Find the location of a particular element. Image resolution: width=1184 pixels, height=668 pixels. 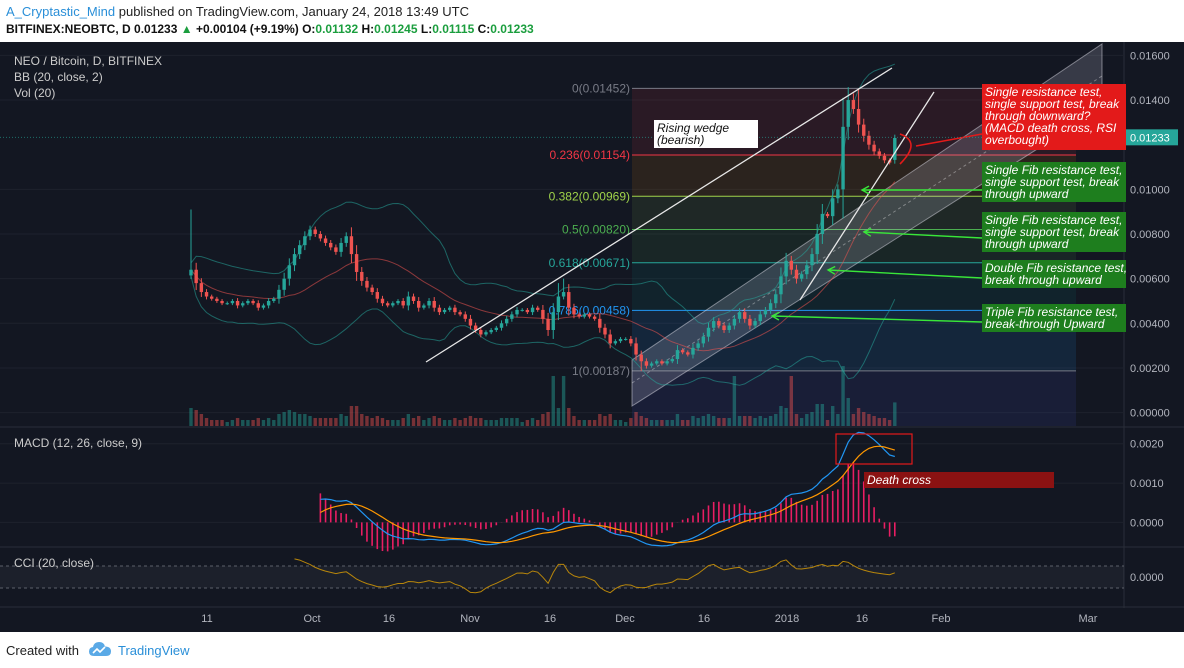

breakdown-arc is located at coordinates (905, 149).